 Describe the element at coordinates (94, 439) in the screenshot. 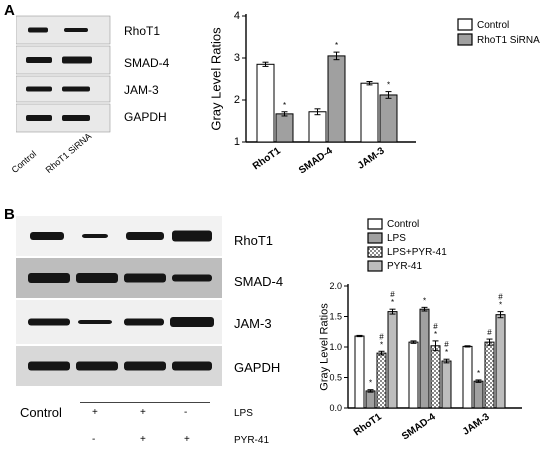

I see `pyr-mark-1: -` at that location.